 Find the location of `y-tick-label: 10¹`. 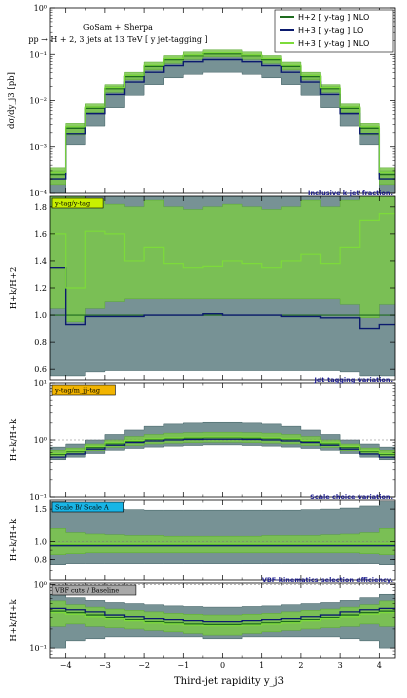

y-tick-label: 10¹ is located at coordinates (40, 383).